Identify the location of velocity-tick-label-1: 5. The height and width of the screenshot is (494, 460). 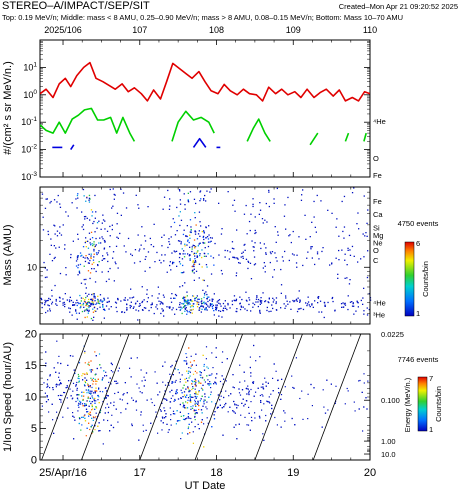
(34, 429).